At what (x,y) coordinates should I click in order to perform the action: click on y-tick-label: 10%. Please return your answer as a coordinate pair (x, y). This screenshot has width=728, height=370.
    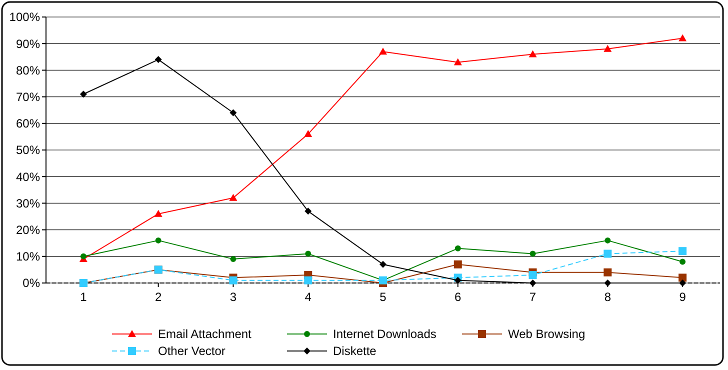
    Looking at the image, I should click on (28, 257).